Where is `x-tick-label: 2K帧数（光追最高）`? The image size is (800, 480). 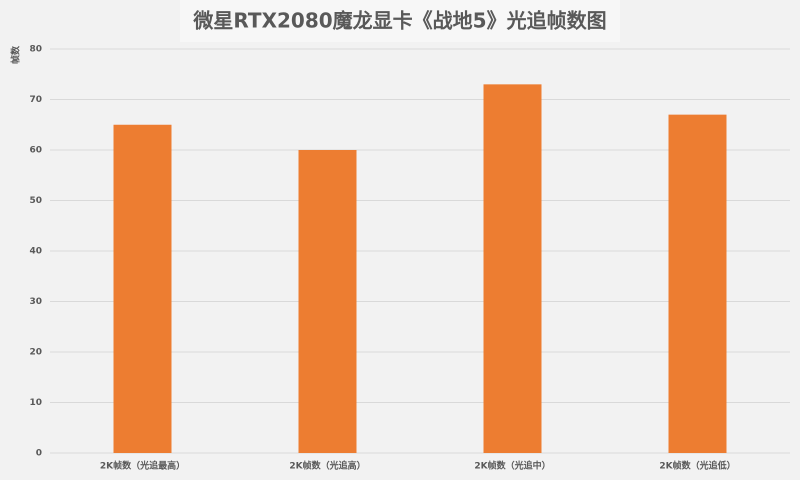
x-tick-label: 2K帧数（光追最高） is located at coordinates (142, 466).